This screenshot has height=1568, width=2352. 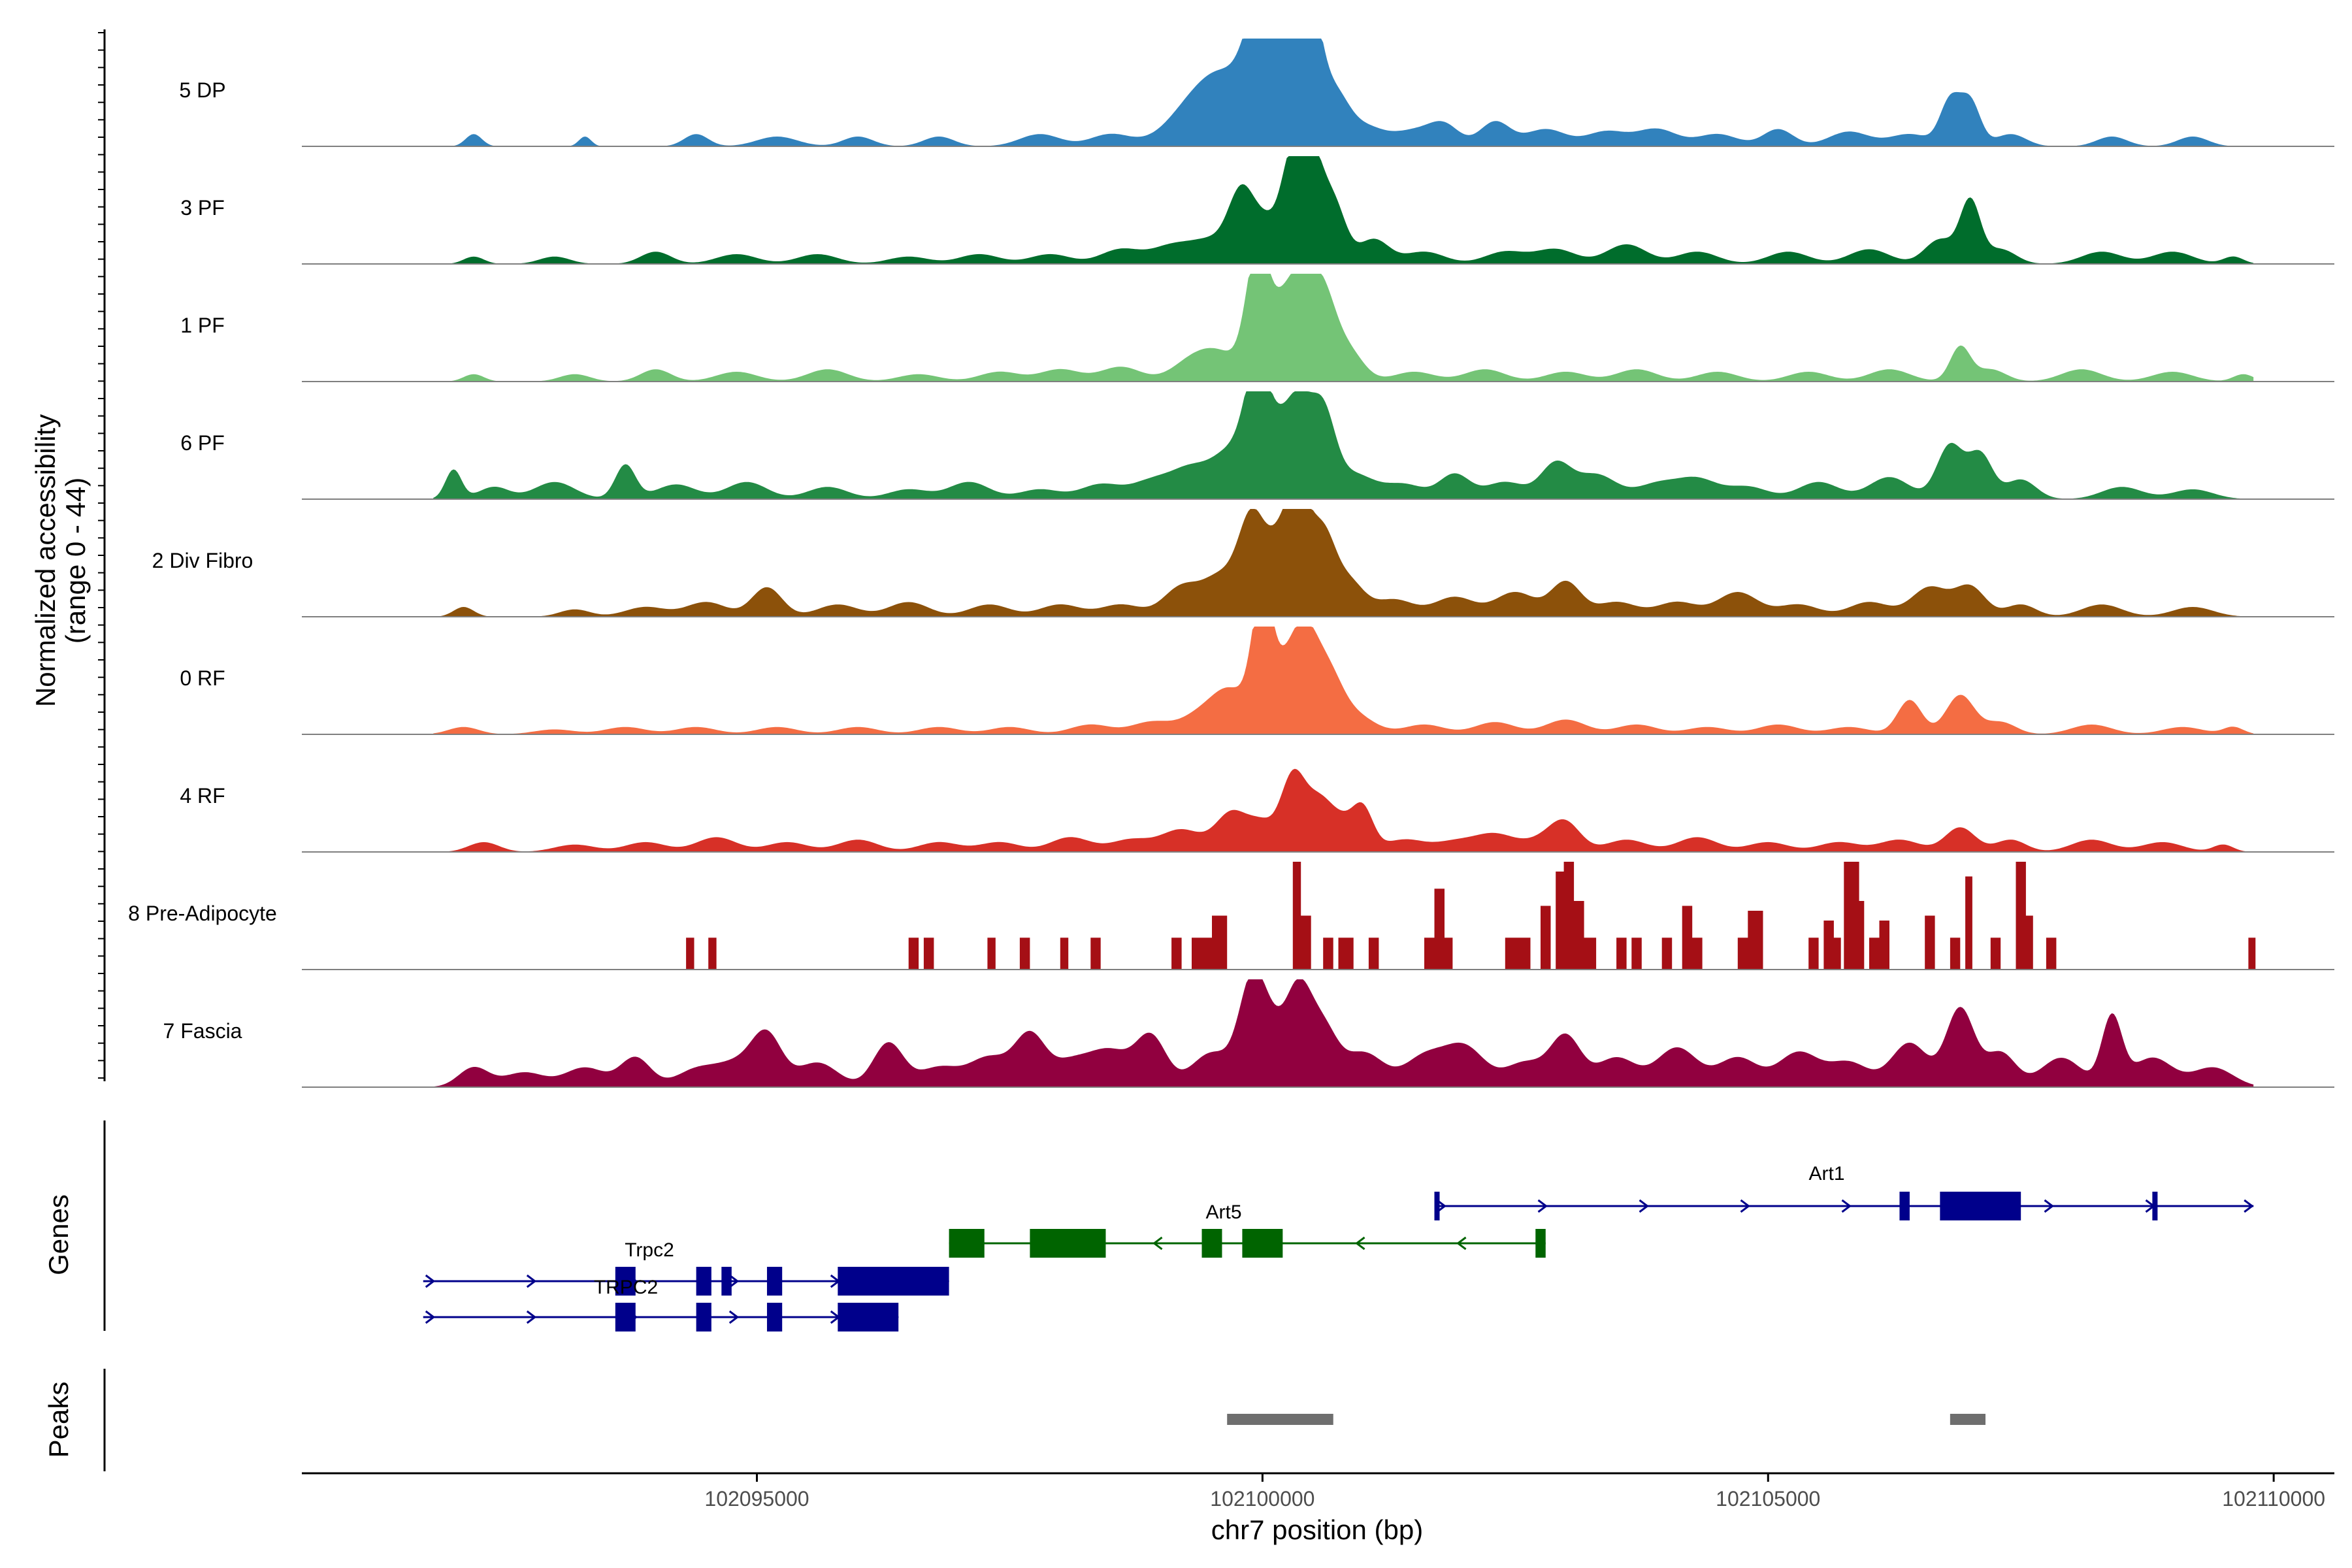 What do you see at coordinates (202, 913) in the screenshot?
I see `track-label: 8 Pre-Adipocyte` at bounding box center [202, 913].